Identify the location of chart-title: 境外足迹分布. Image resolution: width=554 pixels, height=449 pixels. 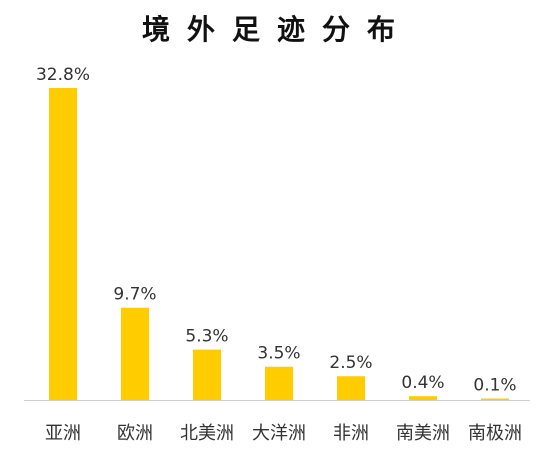
(276, 29).